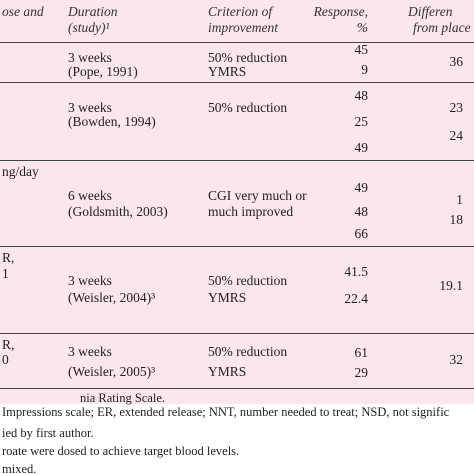 The height and width of the screenshot is (474, 474). What do you see at coordinates (103, 71) in the screenshot?
I see `duration-cell: (Pope, 1991)` at bounding box center [103, 71].